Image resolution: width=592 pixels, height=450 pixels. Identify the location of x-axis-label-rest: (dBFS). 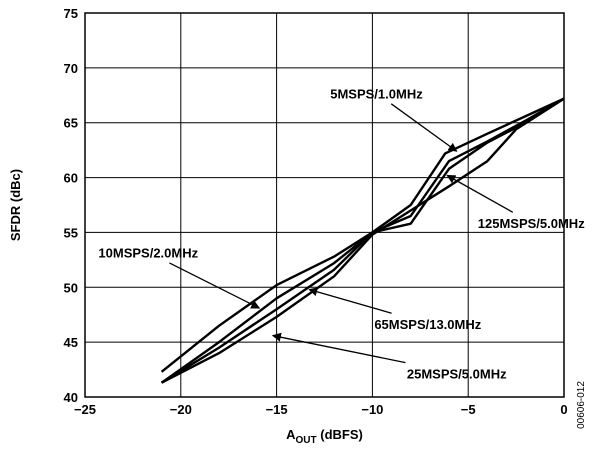
(340, 434).